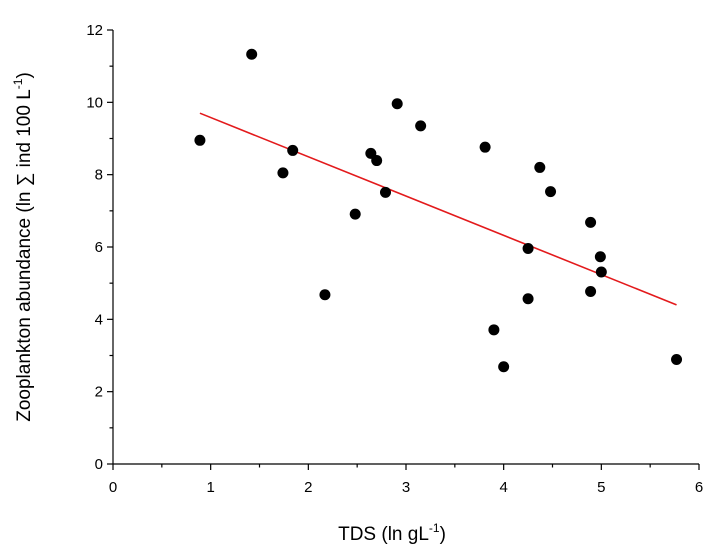 This screenshot has height=555, width=713. What do you see at coordinates (210, 487) in the screenshot?
I see `x-tick-label: 1` at bounding box center [210, 487].